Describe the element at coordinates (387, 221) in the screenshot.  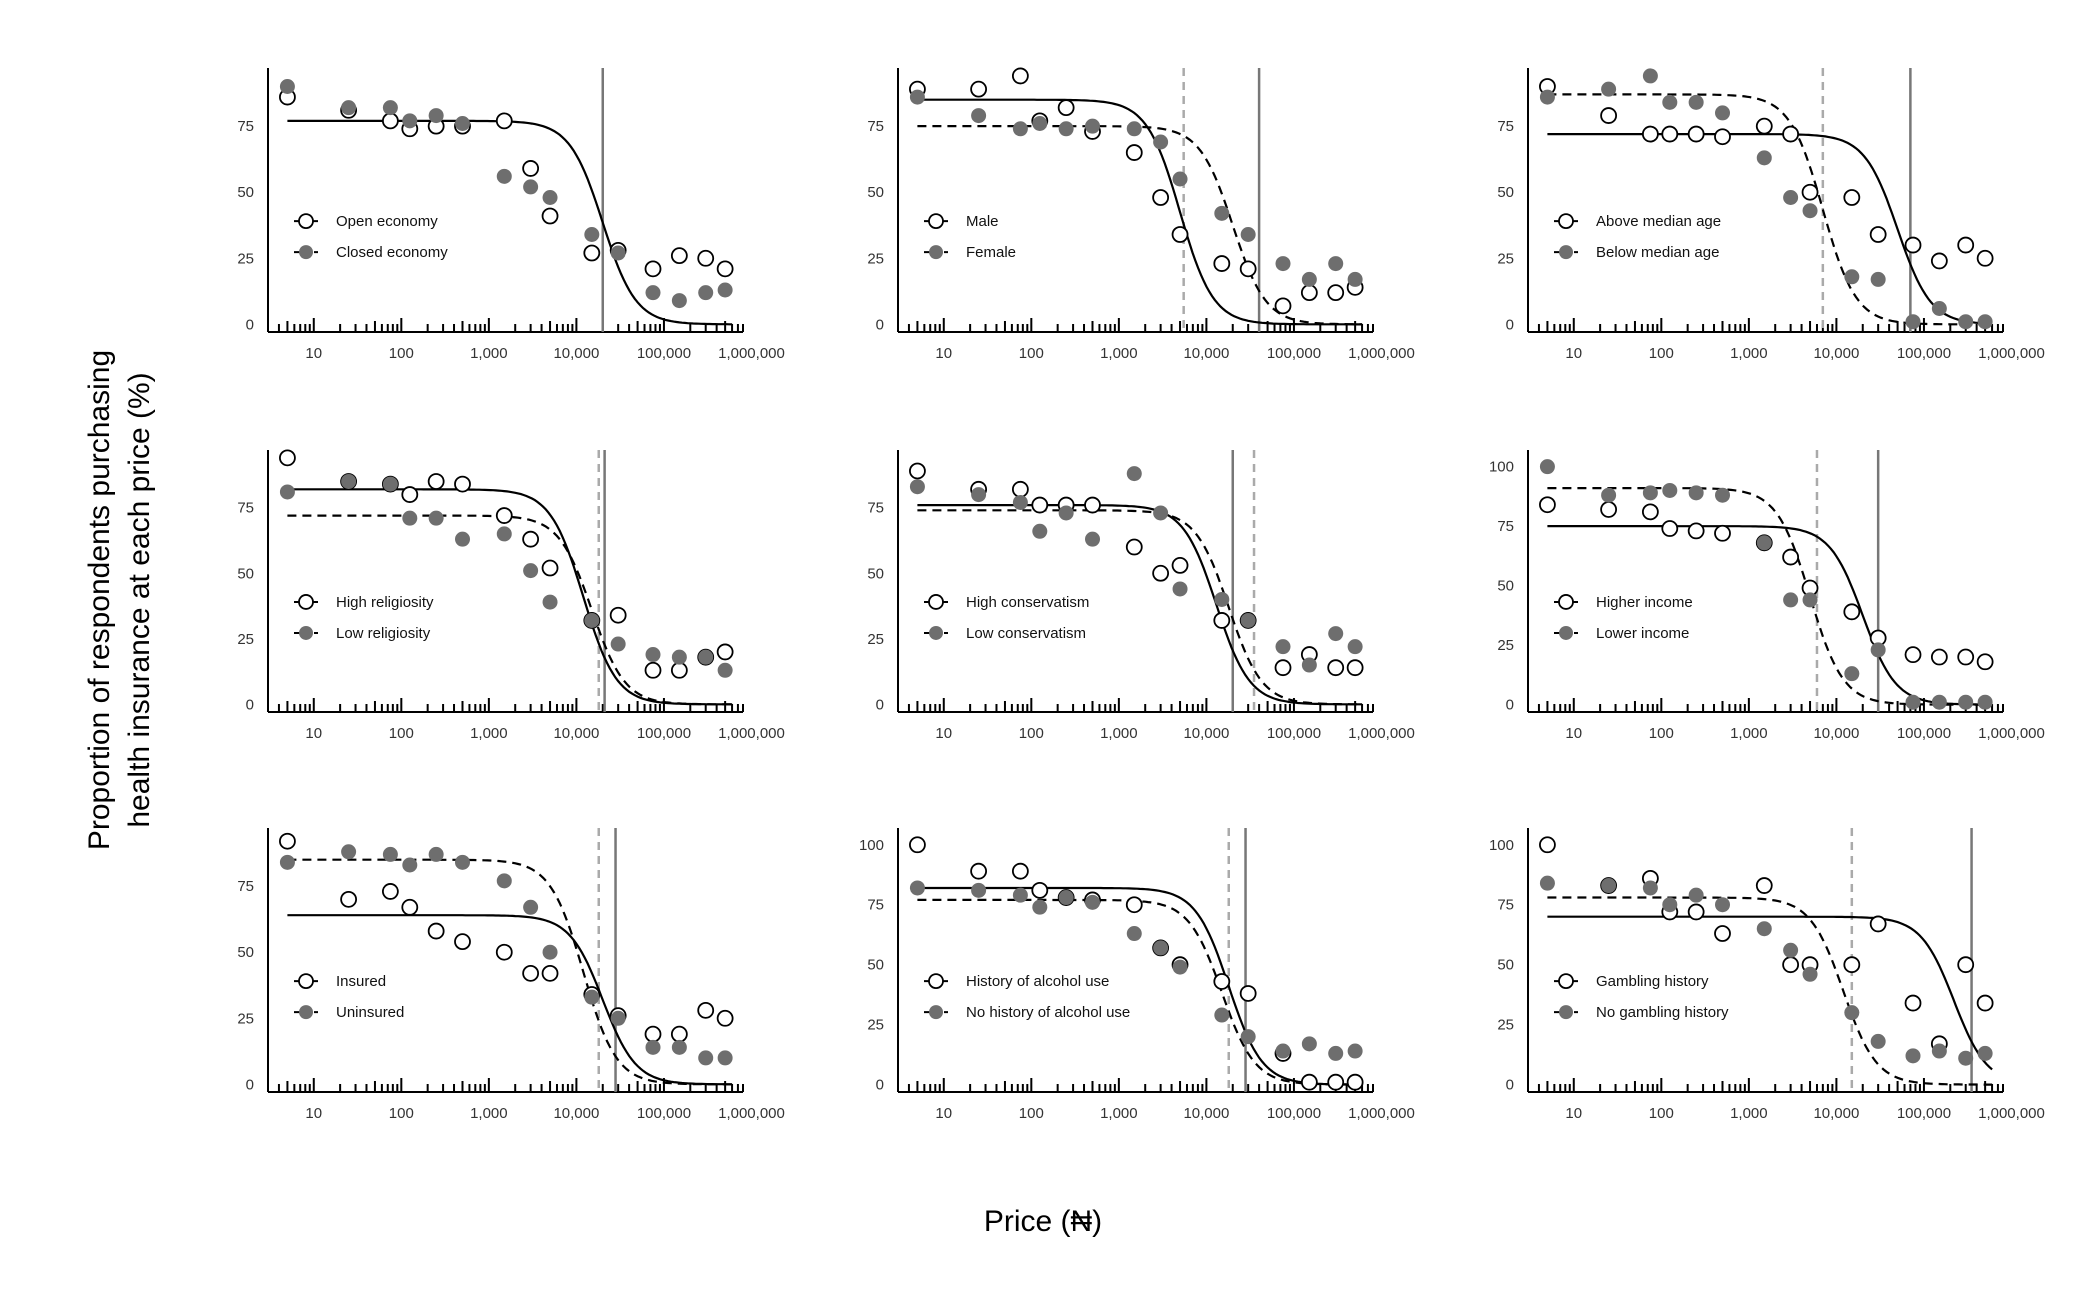
I see `legend-label: Open economy` at that location.